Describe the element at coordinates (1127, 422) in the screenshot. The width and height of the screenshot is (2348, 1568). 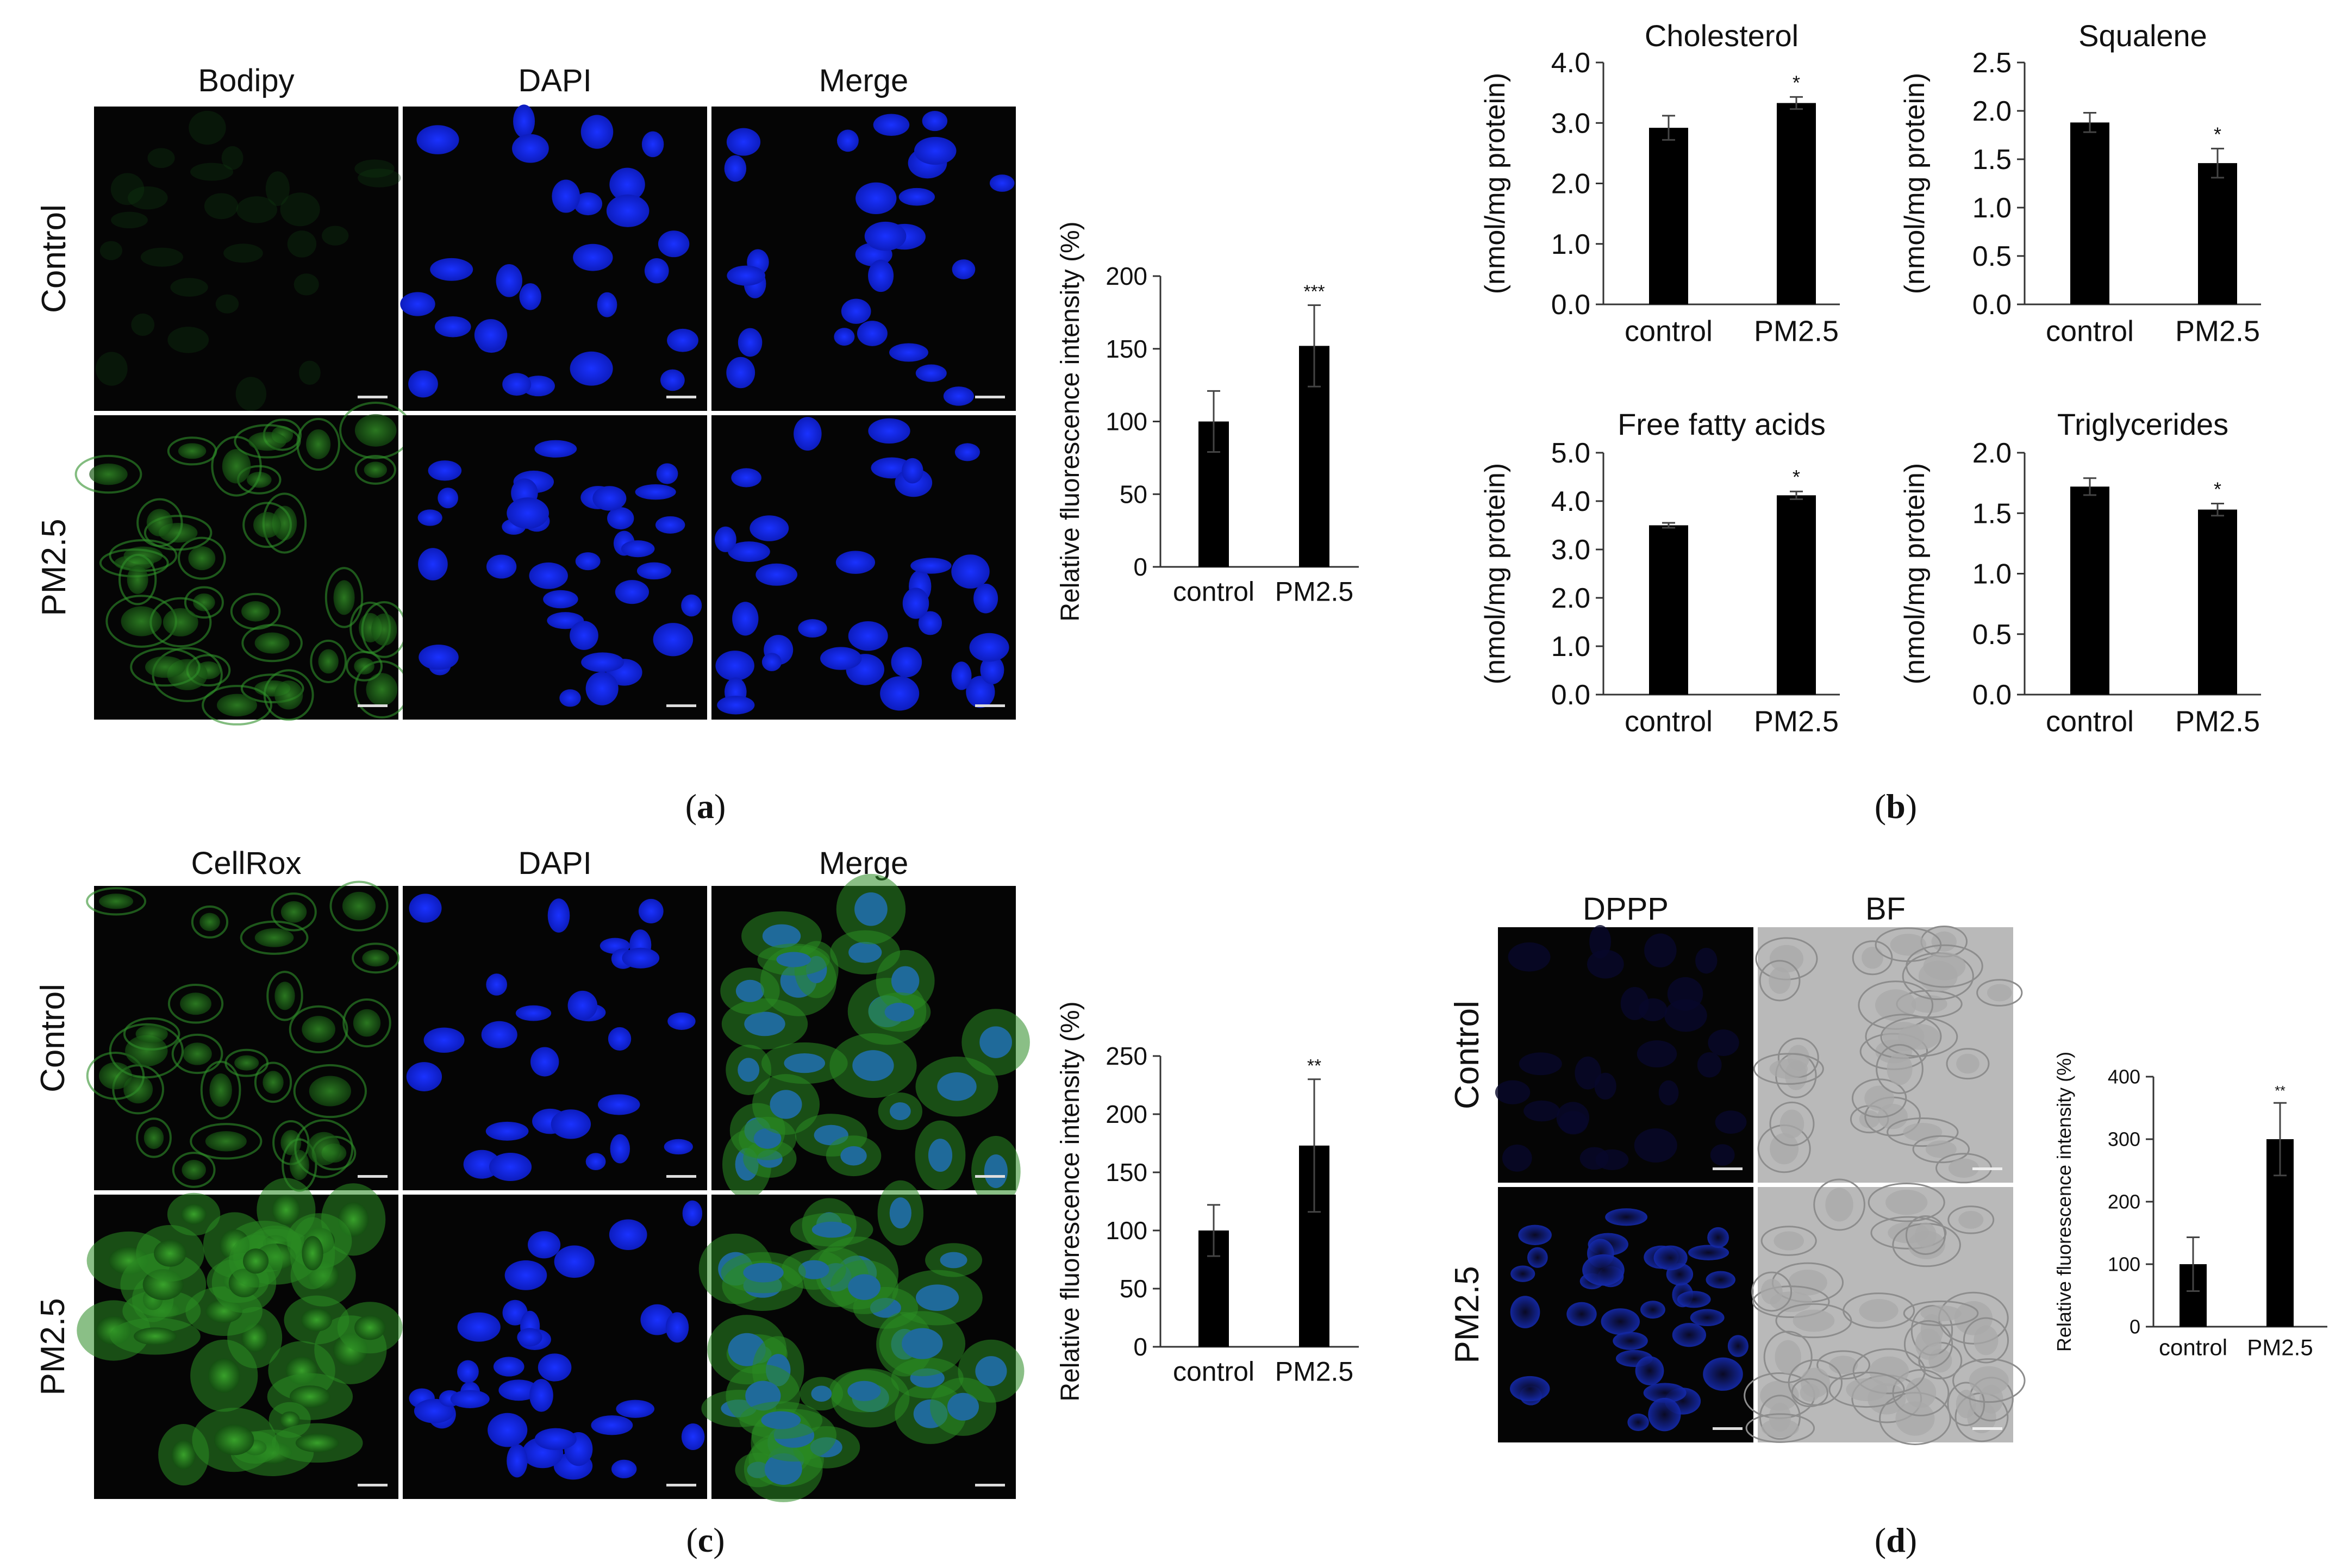
I see `y-tick-label: 100` at that location.